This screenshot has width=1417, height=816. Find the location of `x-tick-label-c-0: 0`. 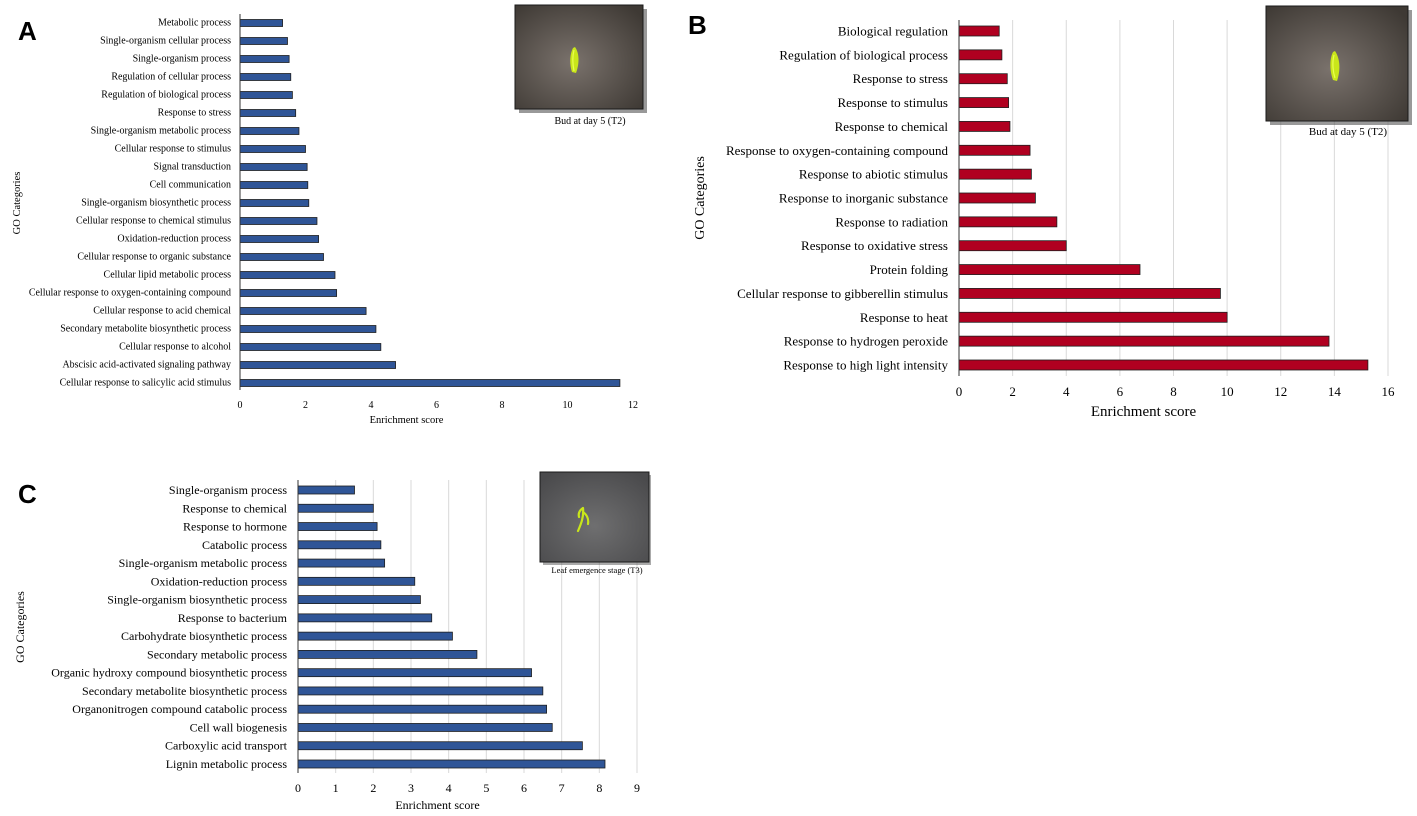

x-tick-label-c-0: 0 is located at coordinates (298, 788).